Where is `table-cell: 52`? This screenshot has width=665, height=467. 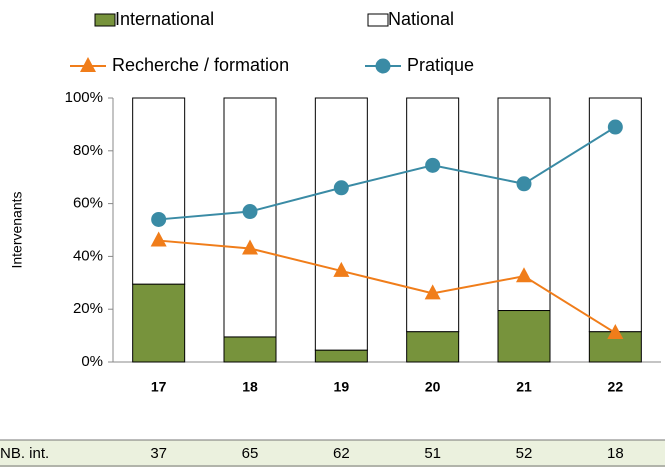
table-cell: 52 is located at coordinates (524, 453).